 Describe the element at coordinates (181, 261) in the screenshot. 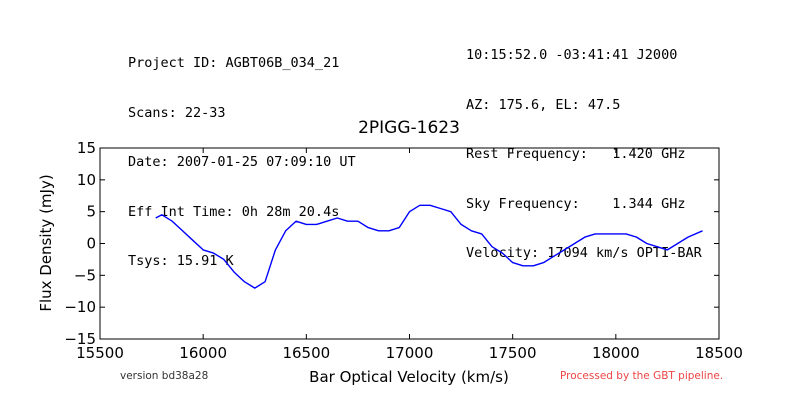

I see `tsys: Tsys: 15.91 K` at that location.